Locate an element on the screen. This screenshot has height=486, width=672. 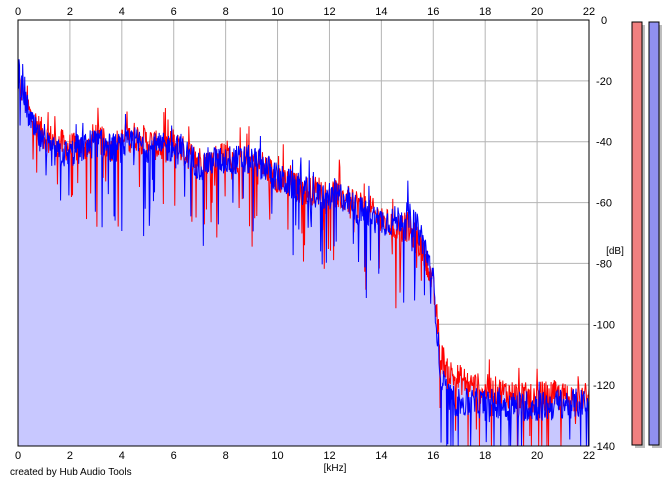
y-tick-label: -120 is located at coordinates (604, 386).